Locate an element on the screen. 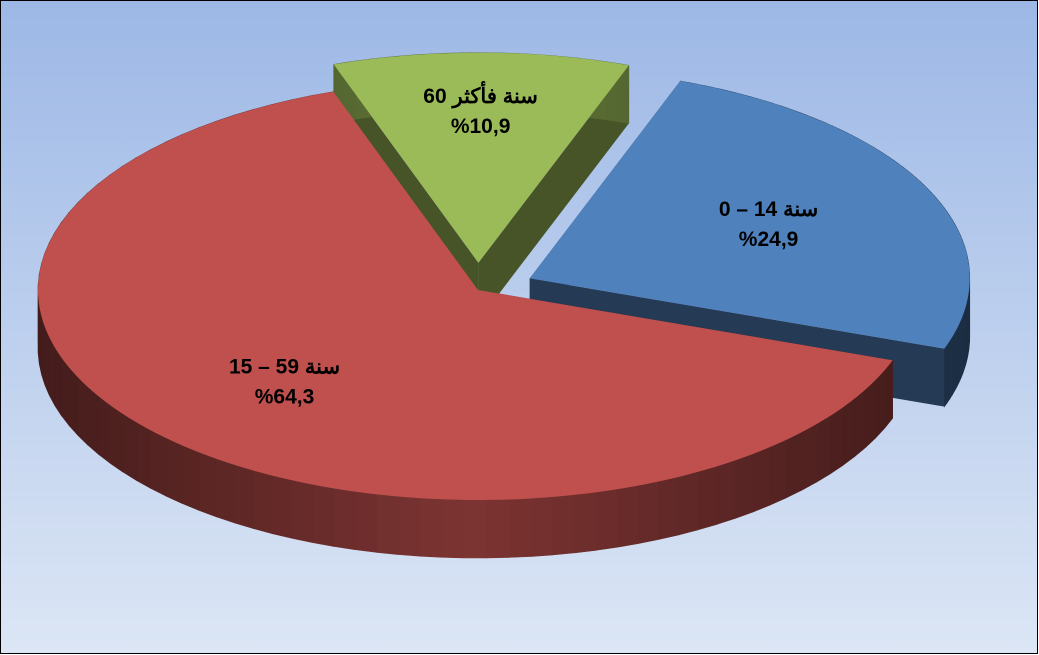 The image size is (1039, 655). slice-label: 0 – 14 سنة is located at coordinates (768, 209).